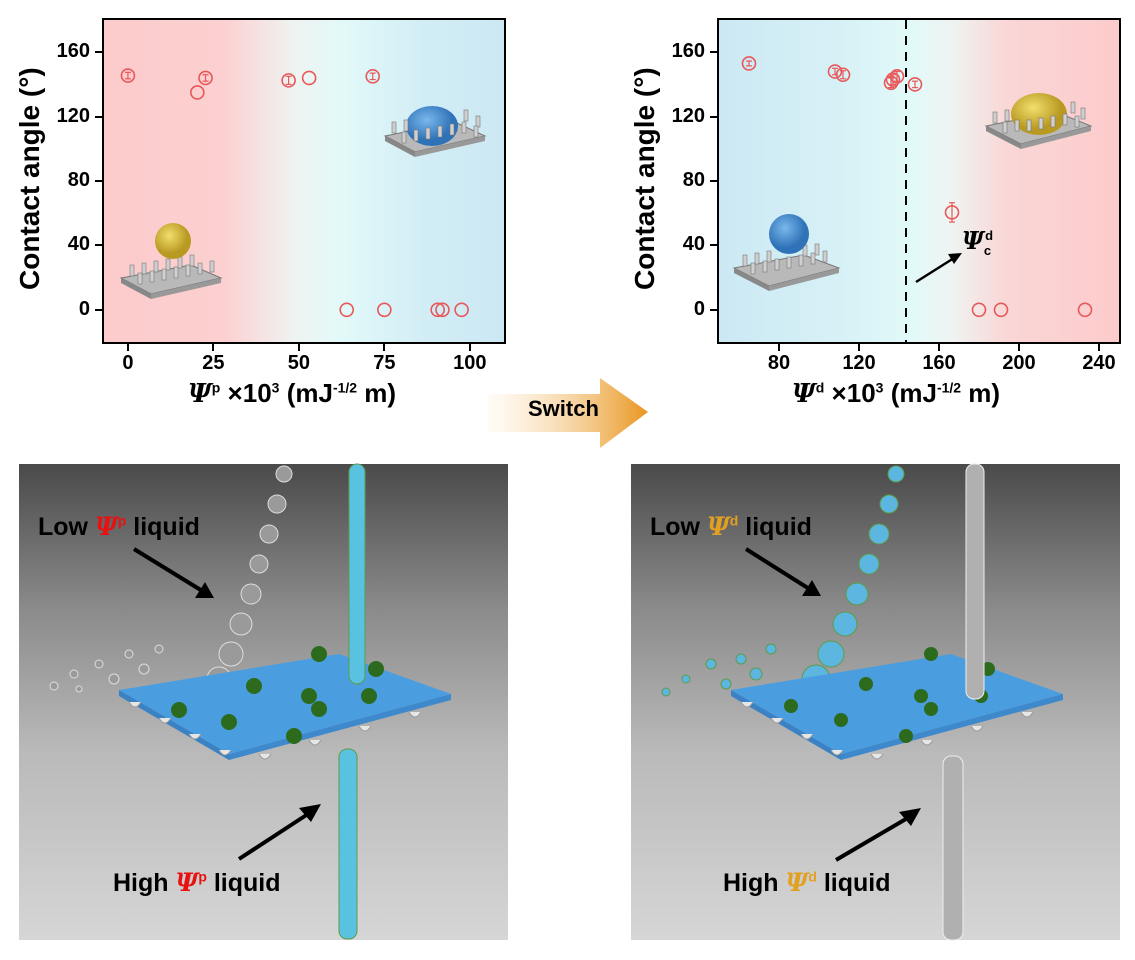 This screenshot has width=1135, height=960. What do you see at coordinates (731, 526) in the screenshot?
I see `low-psi-d-label: Low Ψd liquid` at bounding box center [731, 526].